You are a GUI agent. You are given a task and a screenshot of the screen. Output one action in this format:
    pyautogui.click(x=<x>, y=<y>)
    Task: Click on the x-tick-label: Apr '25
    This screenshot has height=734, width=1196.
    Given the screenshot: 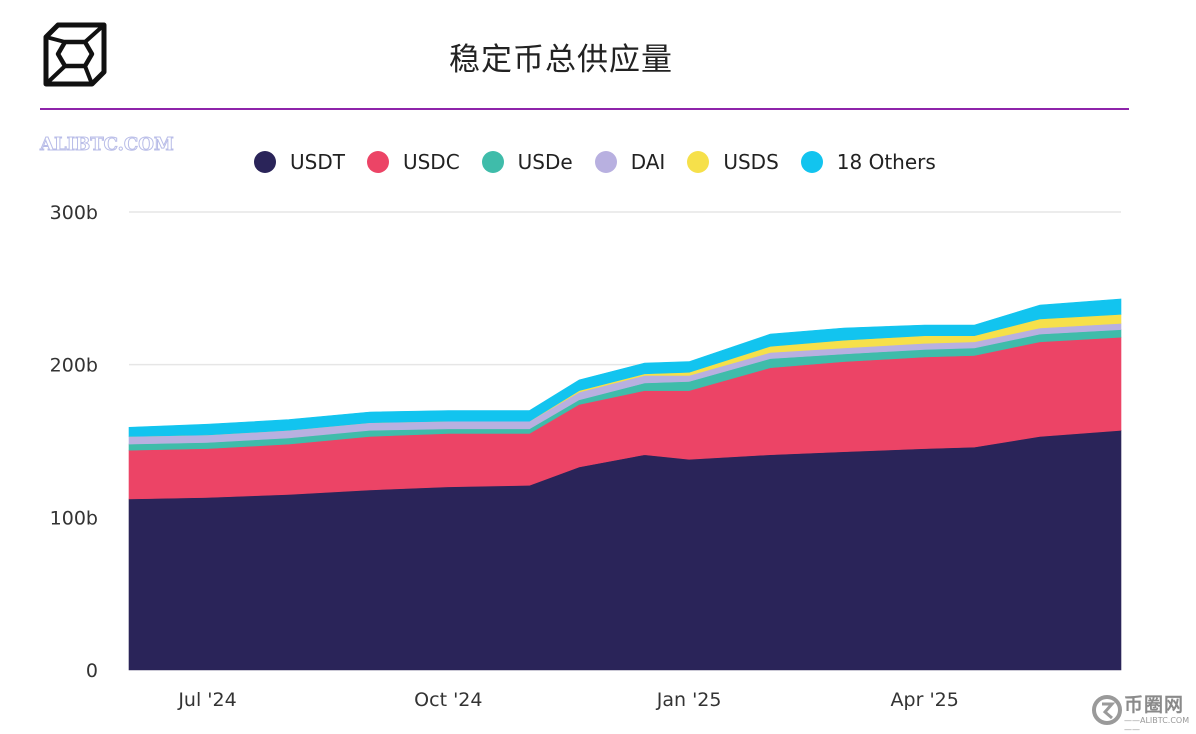 What is the action you would take?
    pyautogui.click(x=925, y=700)
    